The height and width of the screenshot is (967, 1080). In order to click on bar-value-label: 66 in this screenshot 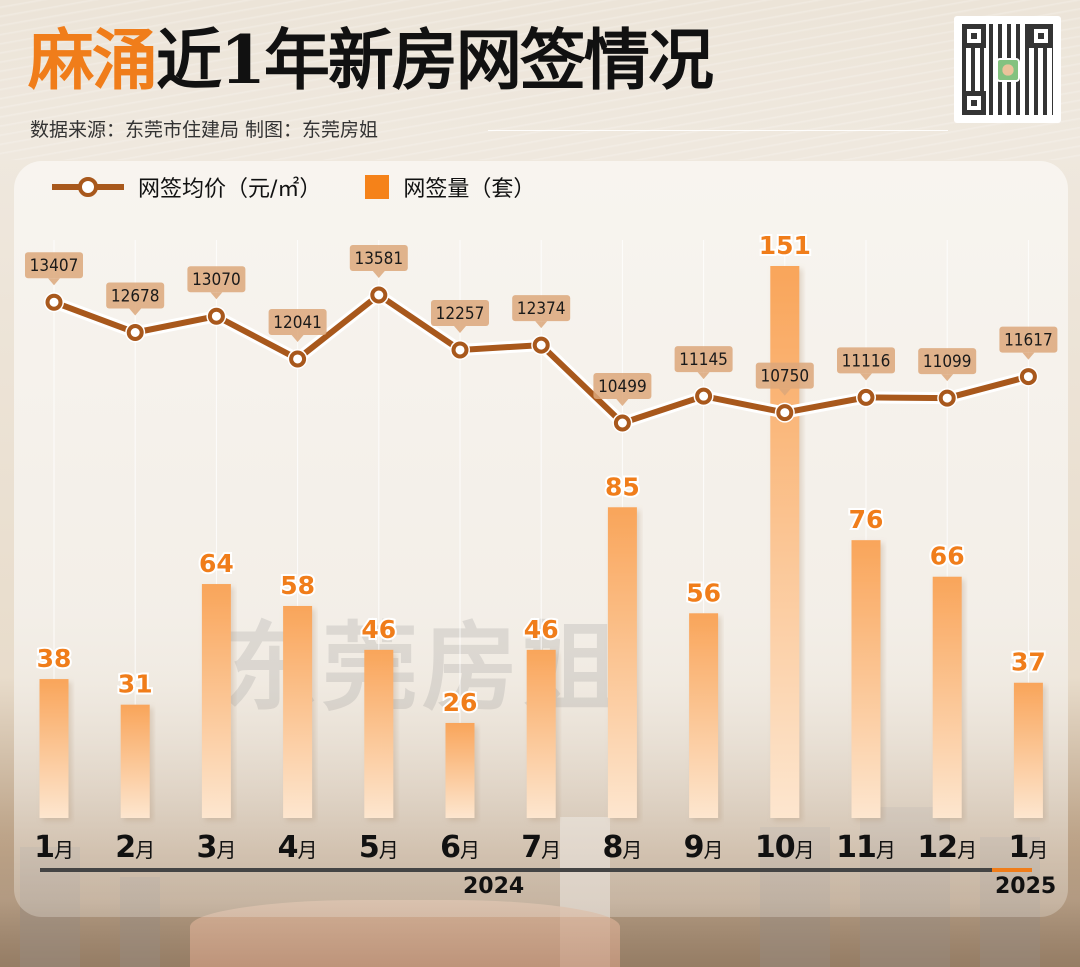, I will do `click(947, 556)`.